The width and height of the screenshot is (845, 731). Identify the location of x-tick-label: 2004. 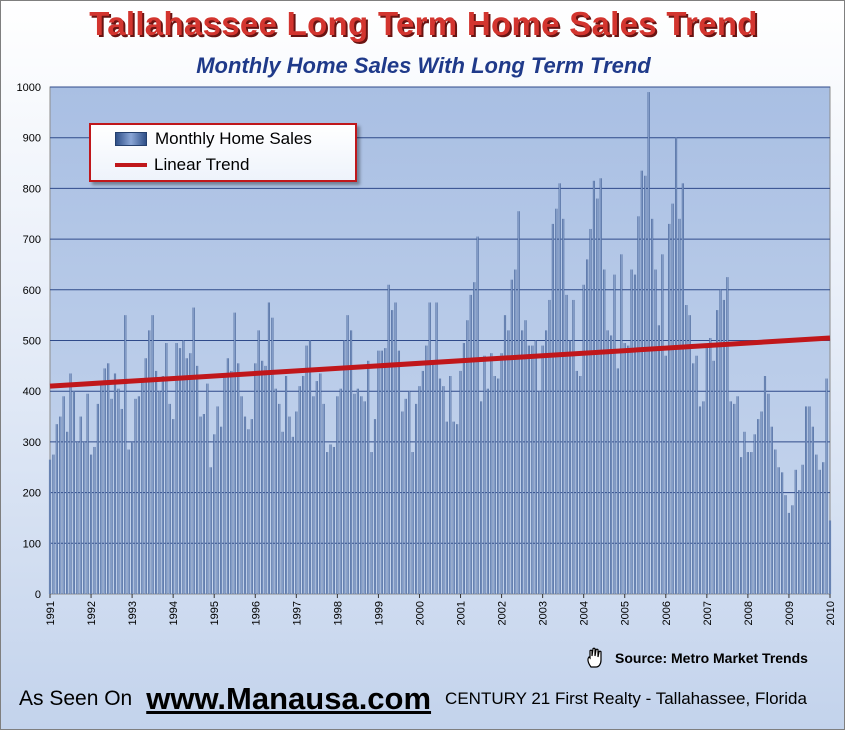
(585, 613).